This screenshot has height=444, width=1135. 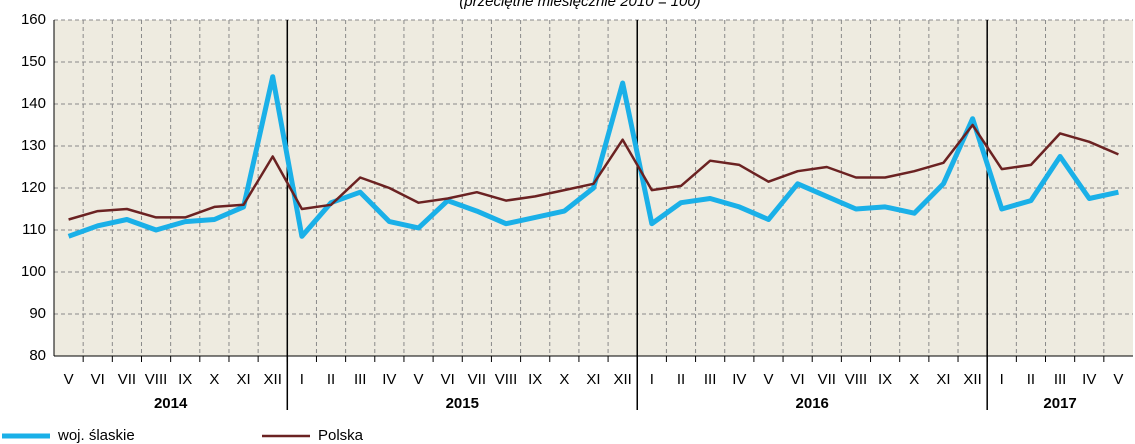 I want to click on y-tick-label: 90, so click(x=37, y=313).